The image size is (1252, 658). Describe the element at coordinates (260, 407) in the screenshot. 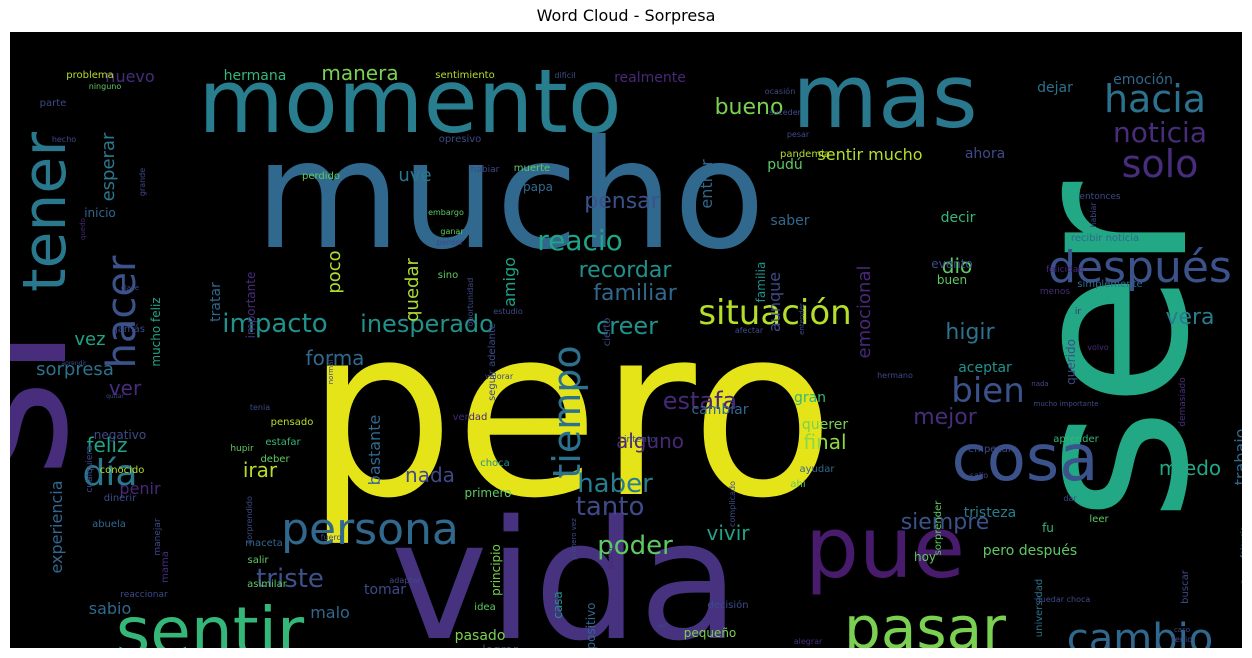

I see `word-tenia: tenia` at that location.